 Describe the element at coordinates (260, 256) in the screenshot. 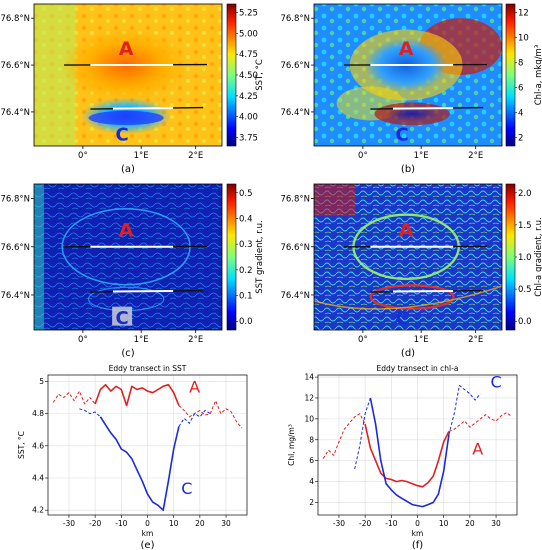

I see `colorbar-label: SST gradient, r.u.` at that location.